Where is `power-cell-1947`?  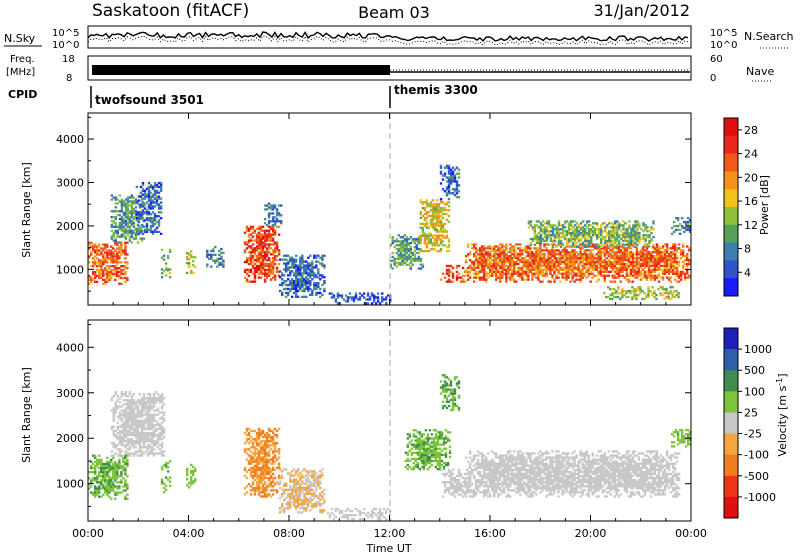
power-cell-1947 is located at coordinates (476, 260).